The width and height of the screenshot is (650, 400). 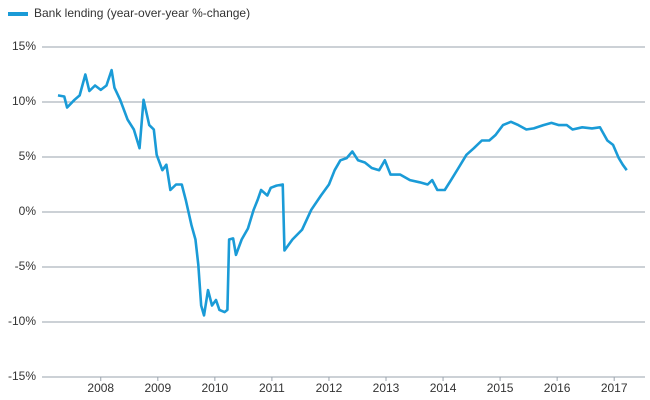 What do you see at coordinates (157, 388) in the screenshot?
I see `x-tick-label: 2009` at bounding box center [157, 388].